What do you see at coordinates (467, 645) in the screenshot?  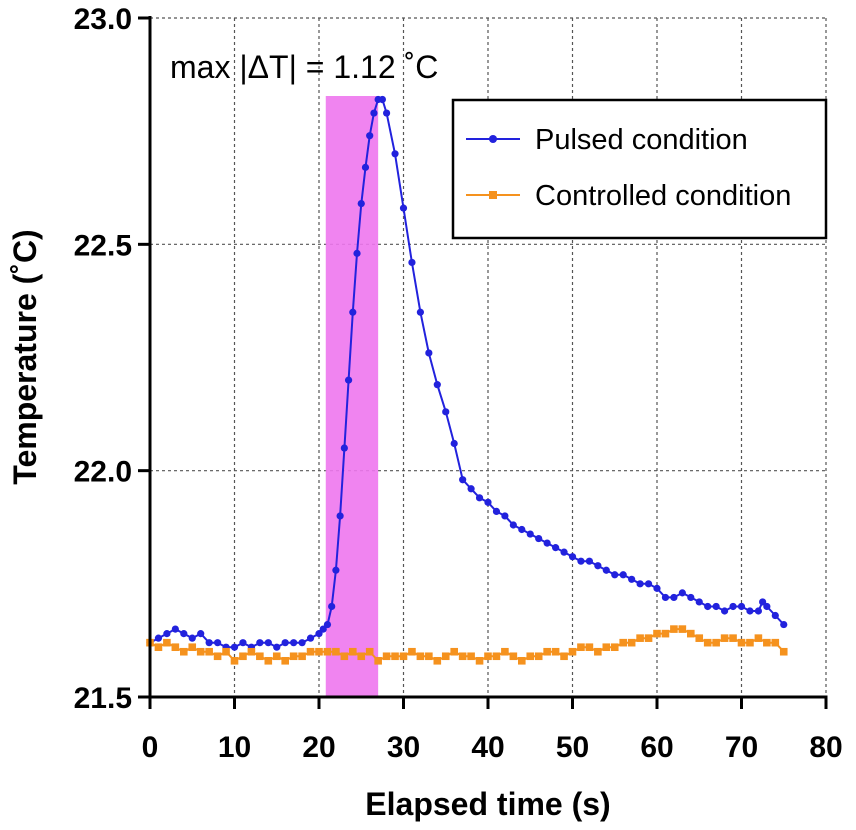 I see `series-controlled` at bounding box center [467, 645].